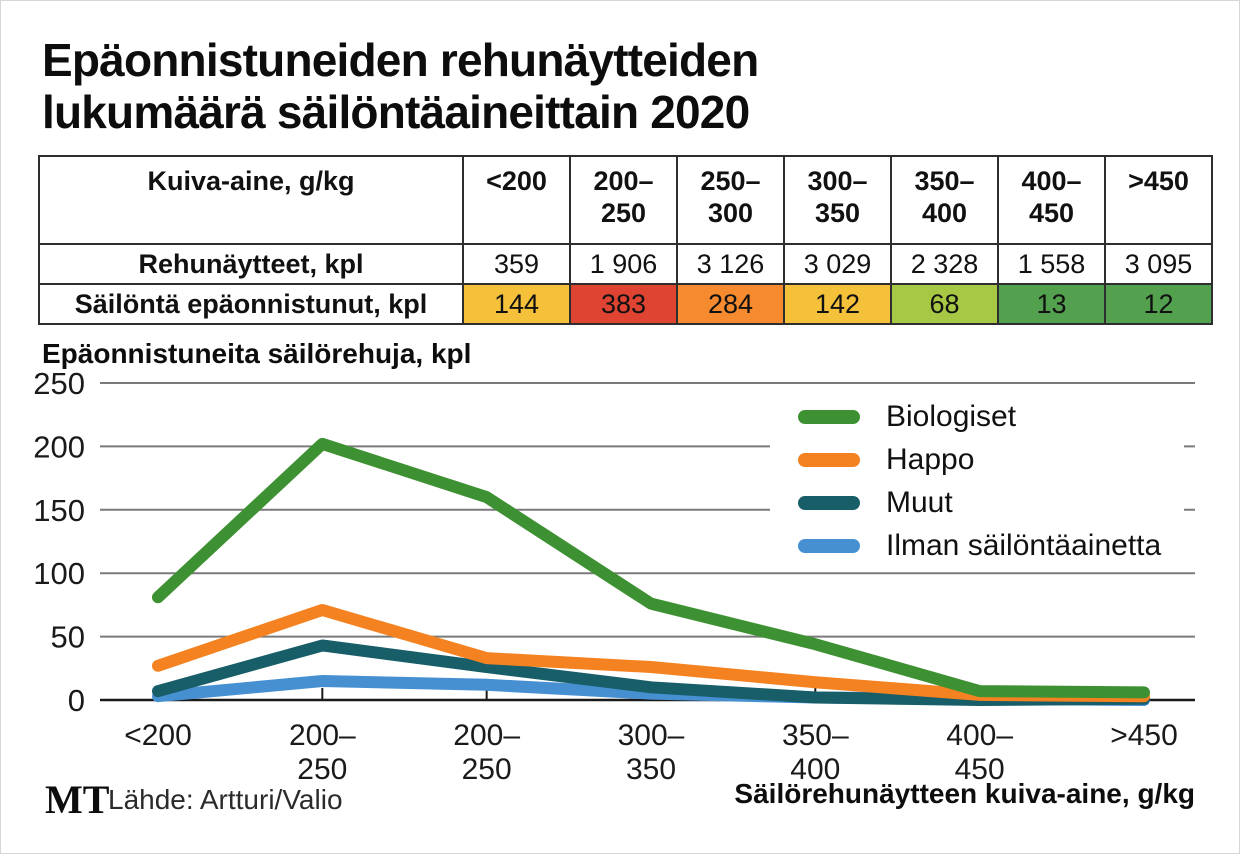  Describe the element at coordinates (59, 383) in the screenshot. I see `y-tick-label: 250` at that location.